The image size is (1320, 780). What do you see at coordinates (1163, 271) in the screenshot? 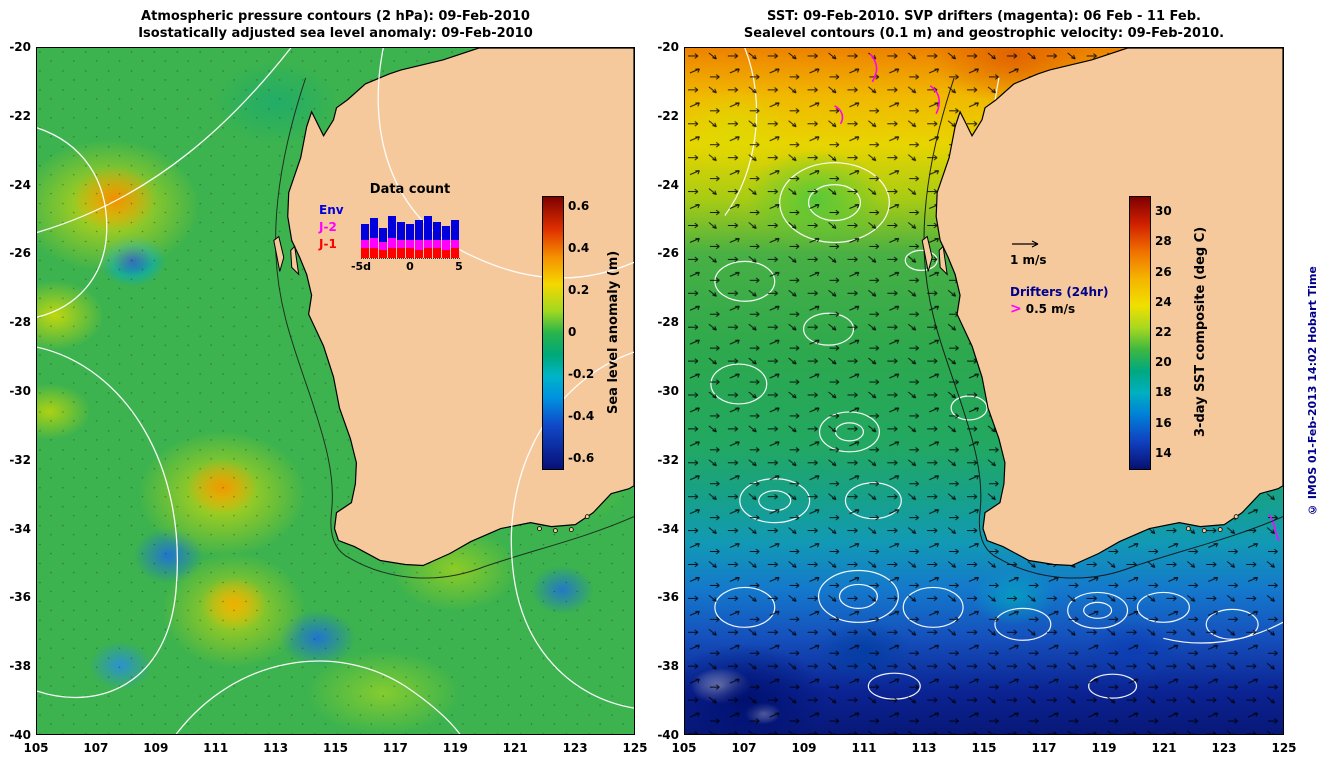
I see `tick-label: 26` at bounding box center [1163, 271].